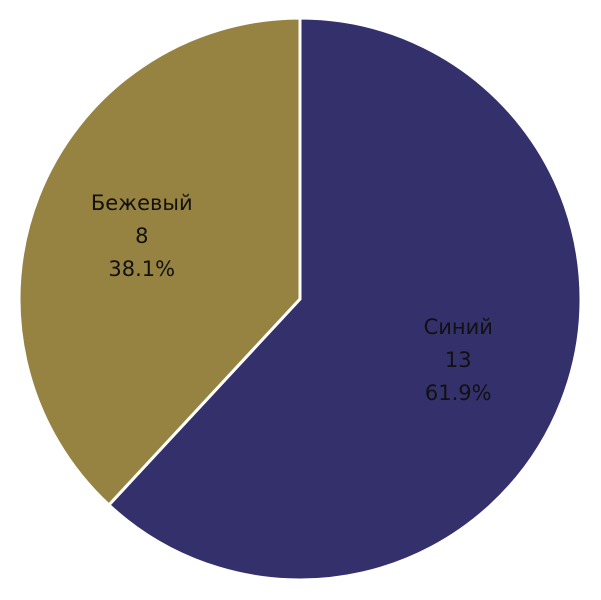 The width and height of the screenshot is (601, 600). What do you see at coordinates (141, 269) in the screenshot?
I see `slice-label-percent: 38.1%` at bounding box center [141, 269].